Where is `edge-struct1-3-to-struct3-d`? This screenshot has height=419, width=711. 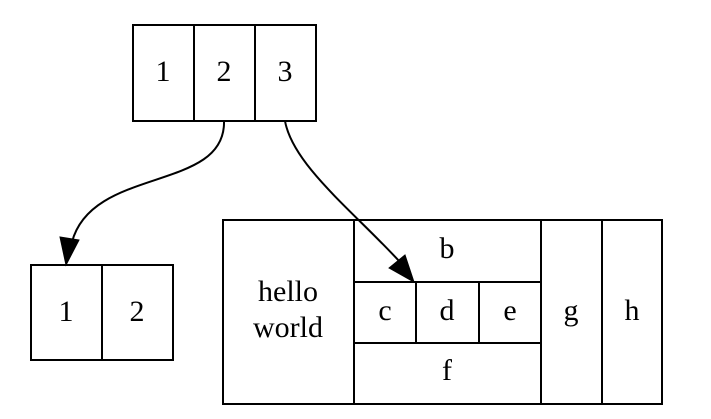 edge-struct1-3-to-struct3-d is located at coordinates (342, 191).